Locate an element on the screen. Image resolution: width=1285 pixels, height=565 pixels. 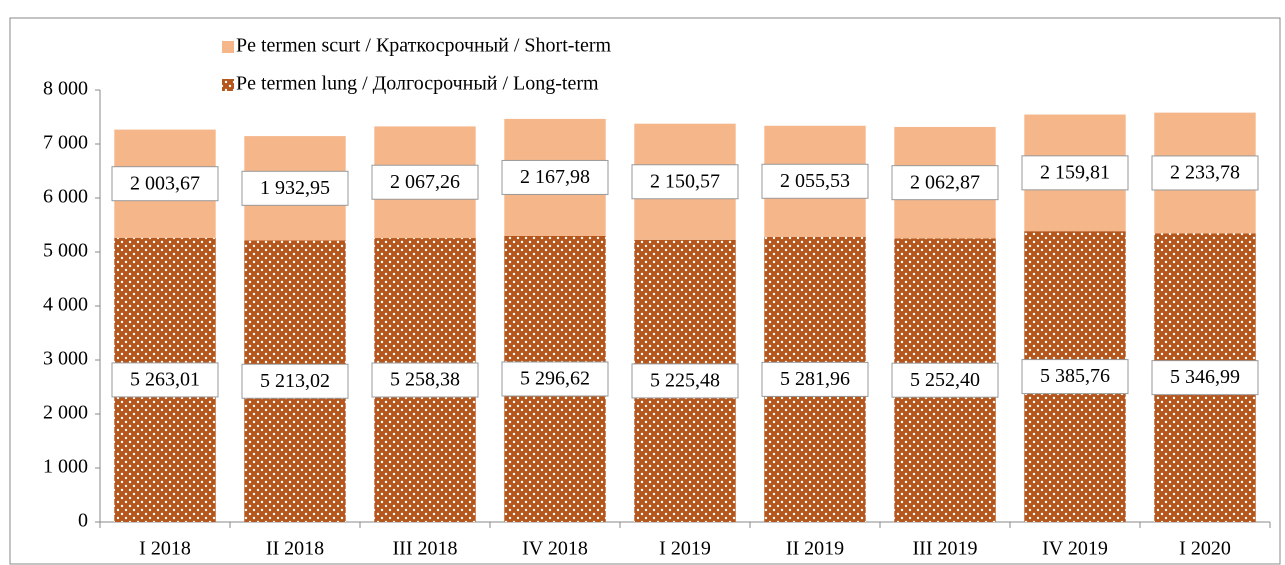
value-label: 5 263,01 is located at coordinates (165, 379).